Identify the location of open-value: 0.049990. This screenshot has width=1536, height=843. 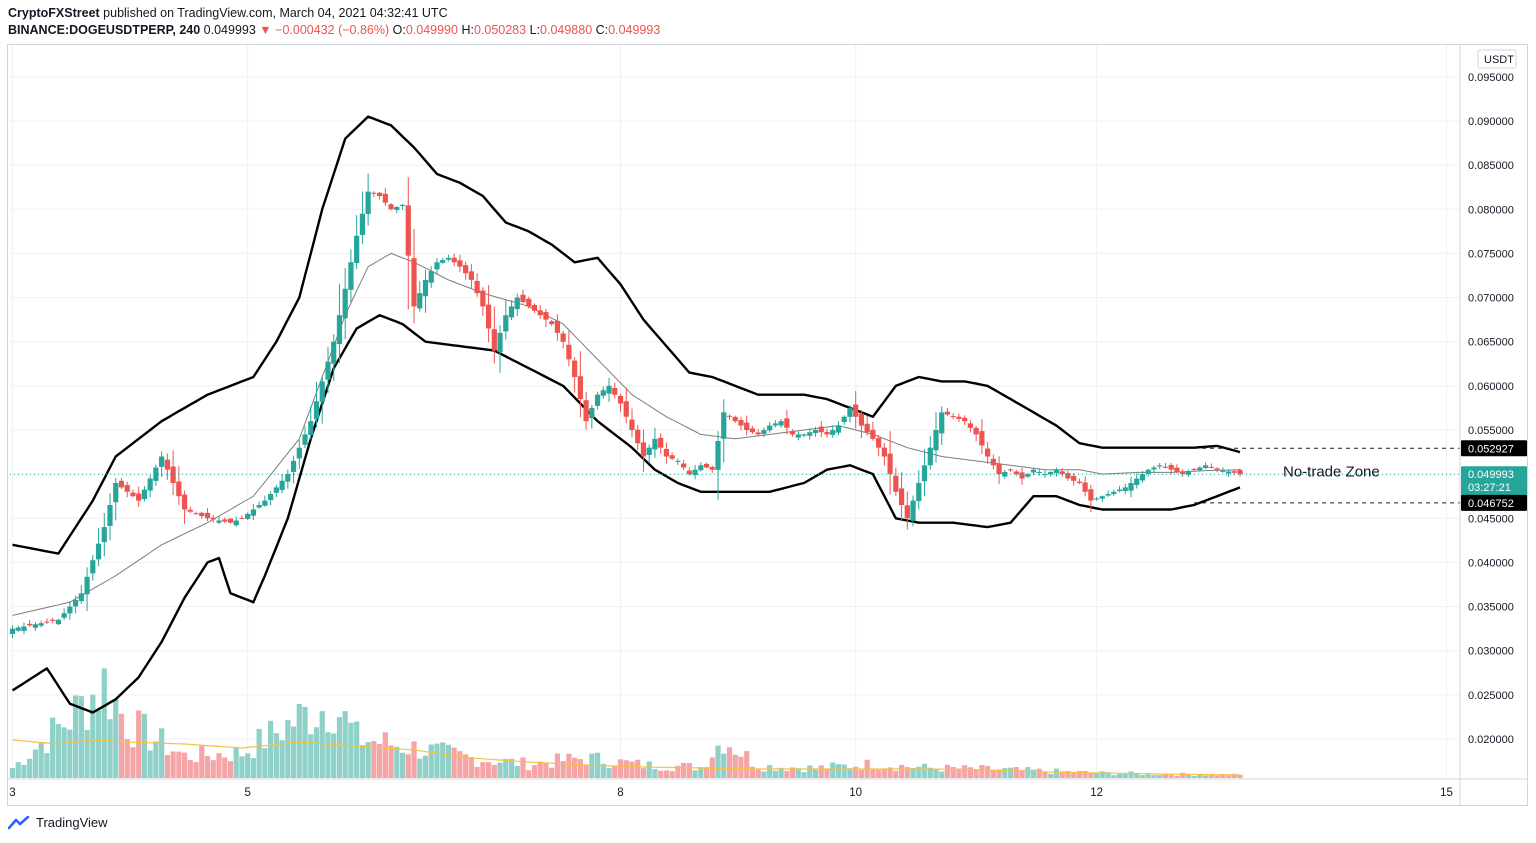
(431, 30).